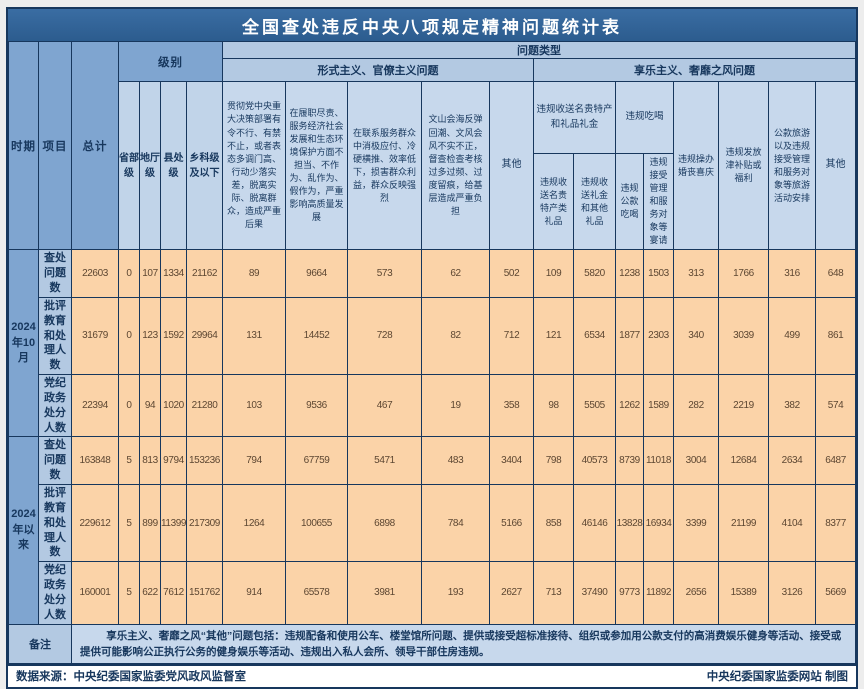  I want to click on col-header-hedonism-other: 其他, so click(835, 165).